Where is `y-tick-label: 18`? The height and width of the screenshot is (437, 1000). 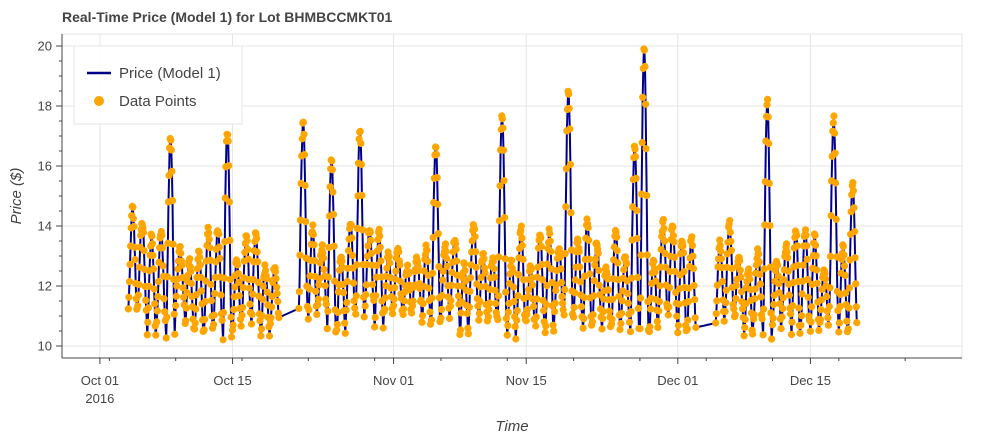 y-tick-label: 18 is located at coordinates (45, 106).